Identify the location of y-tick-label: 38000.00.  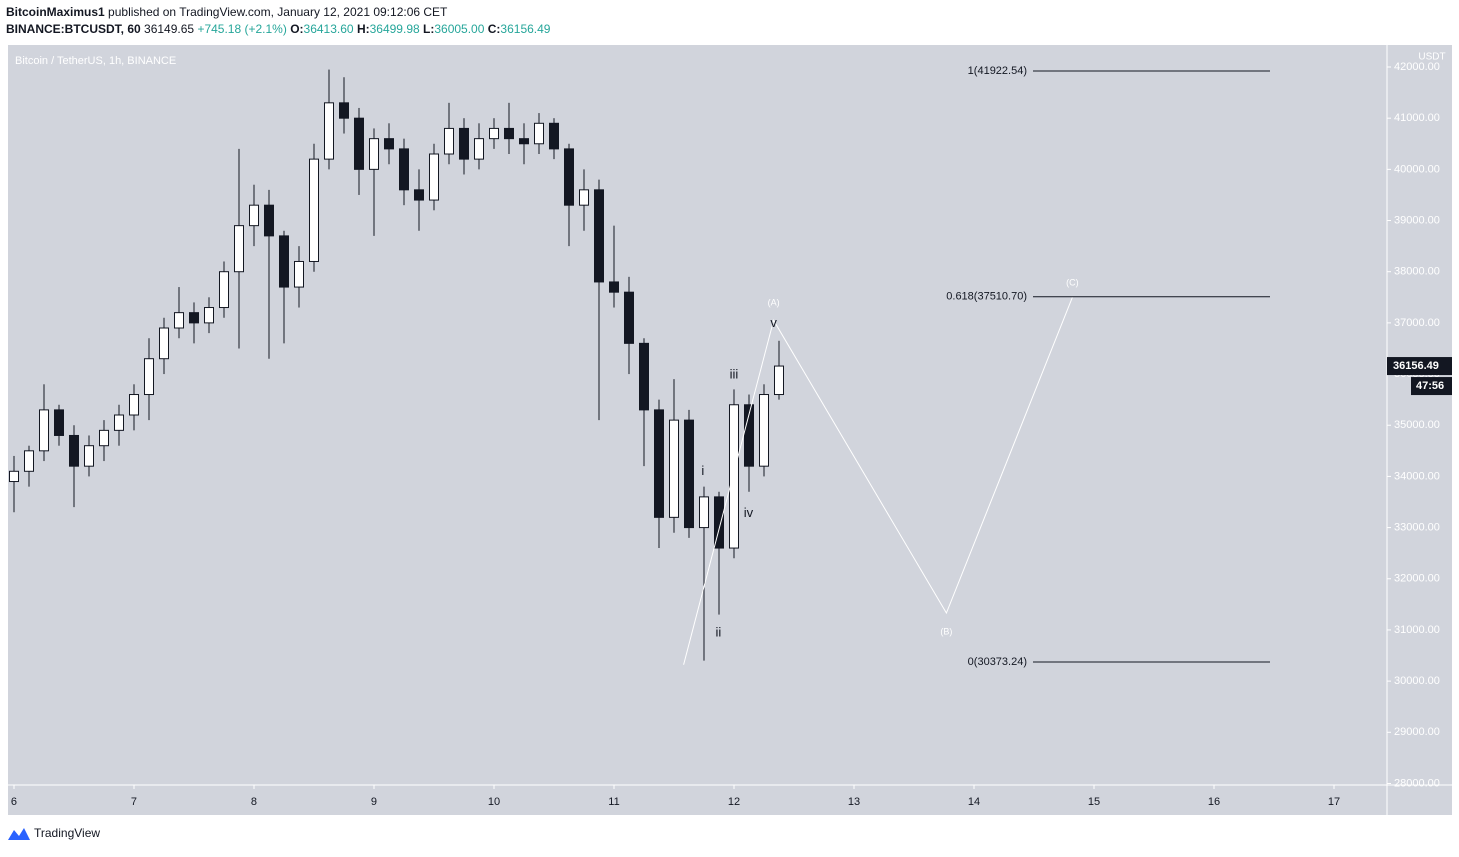
(1417, 272).